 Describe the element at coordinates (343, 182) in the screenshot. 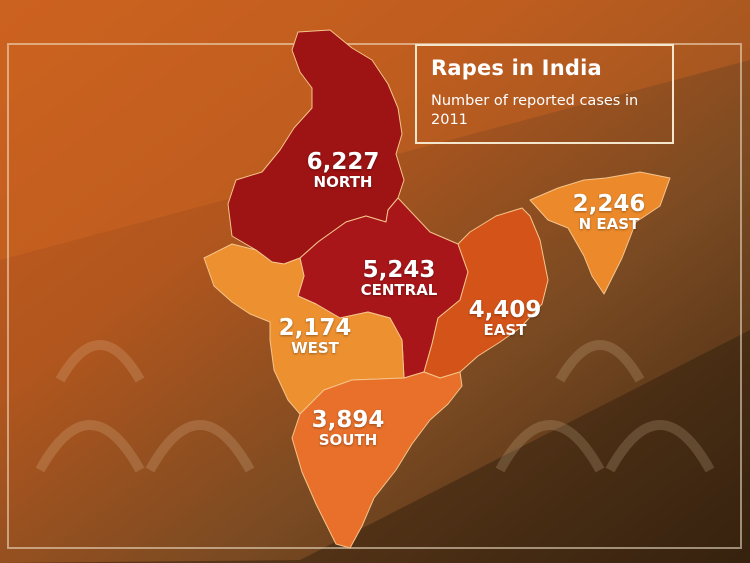

I see `region-name-north: NORTH` at that location.